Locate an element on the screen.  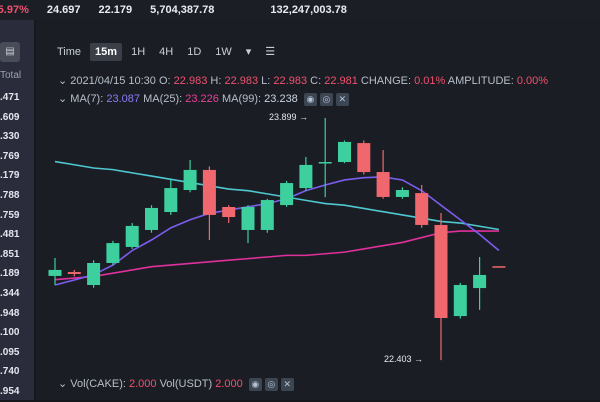
close-label: C: is located at coordinates (316, 81).